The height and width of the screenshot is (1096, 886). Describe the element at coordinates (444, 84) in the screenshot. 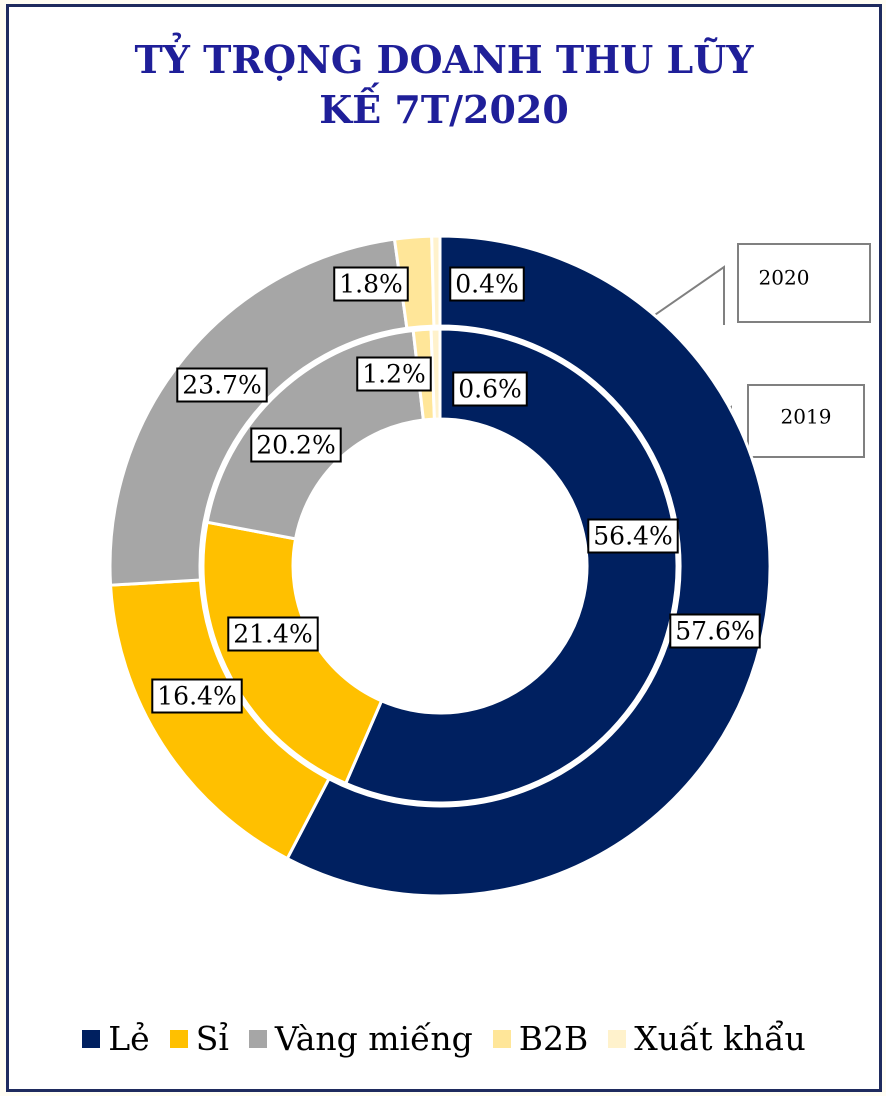

I see `chart-title: TỶ TRỌNG DOANH THU LŨY KẾ 7T/2020` at that location.